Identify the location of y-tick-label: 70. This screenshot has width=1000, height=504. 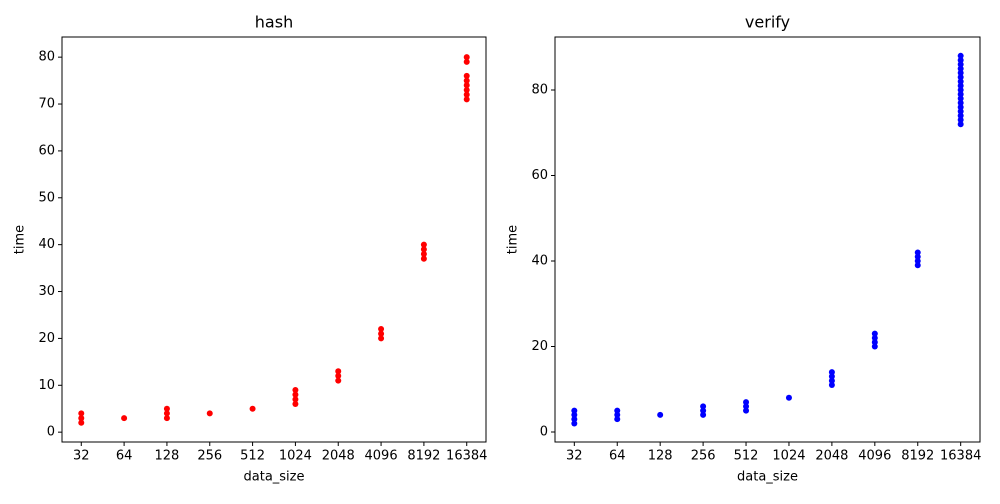
(46, 104).